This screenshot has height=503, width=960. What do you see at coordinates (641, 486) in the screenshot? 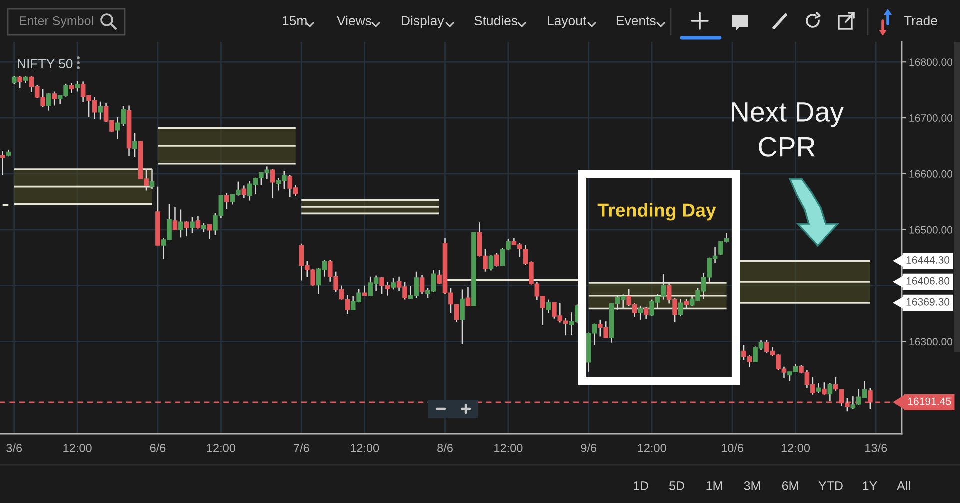
I see `text: 1D` at bounding box center [641, 486].